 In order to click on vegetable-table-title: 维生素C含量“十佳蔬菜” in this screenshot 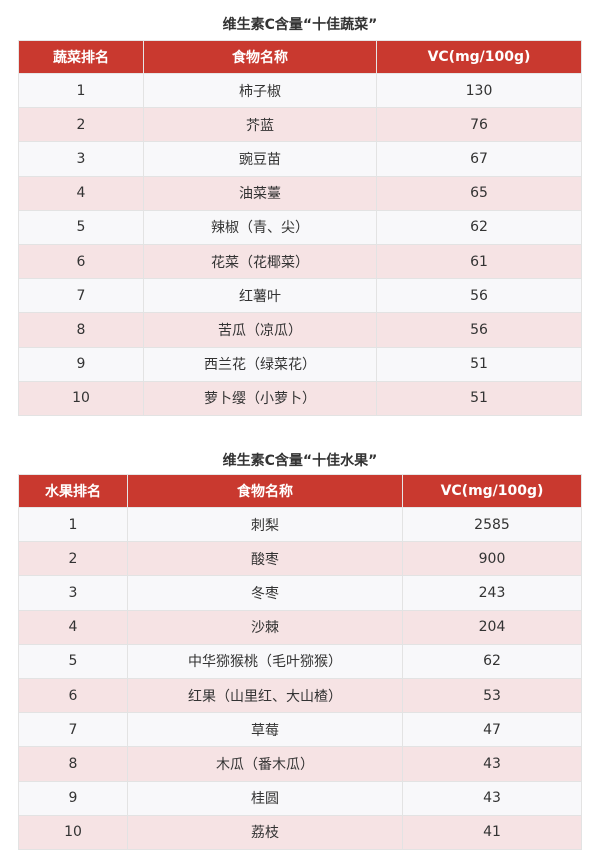, I will do `click(300, 25)`.